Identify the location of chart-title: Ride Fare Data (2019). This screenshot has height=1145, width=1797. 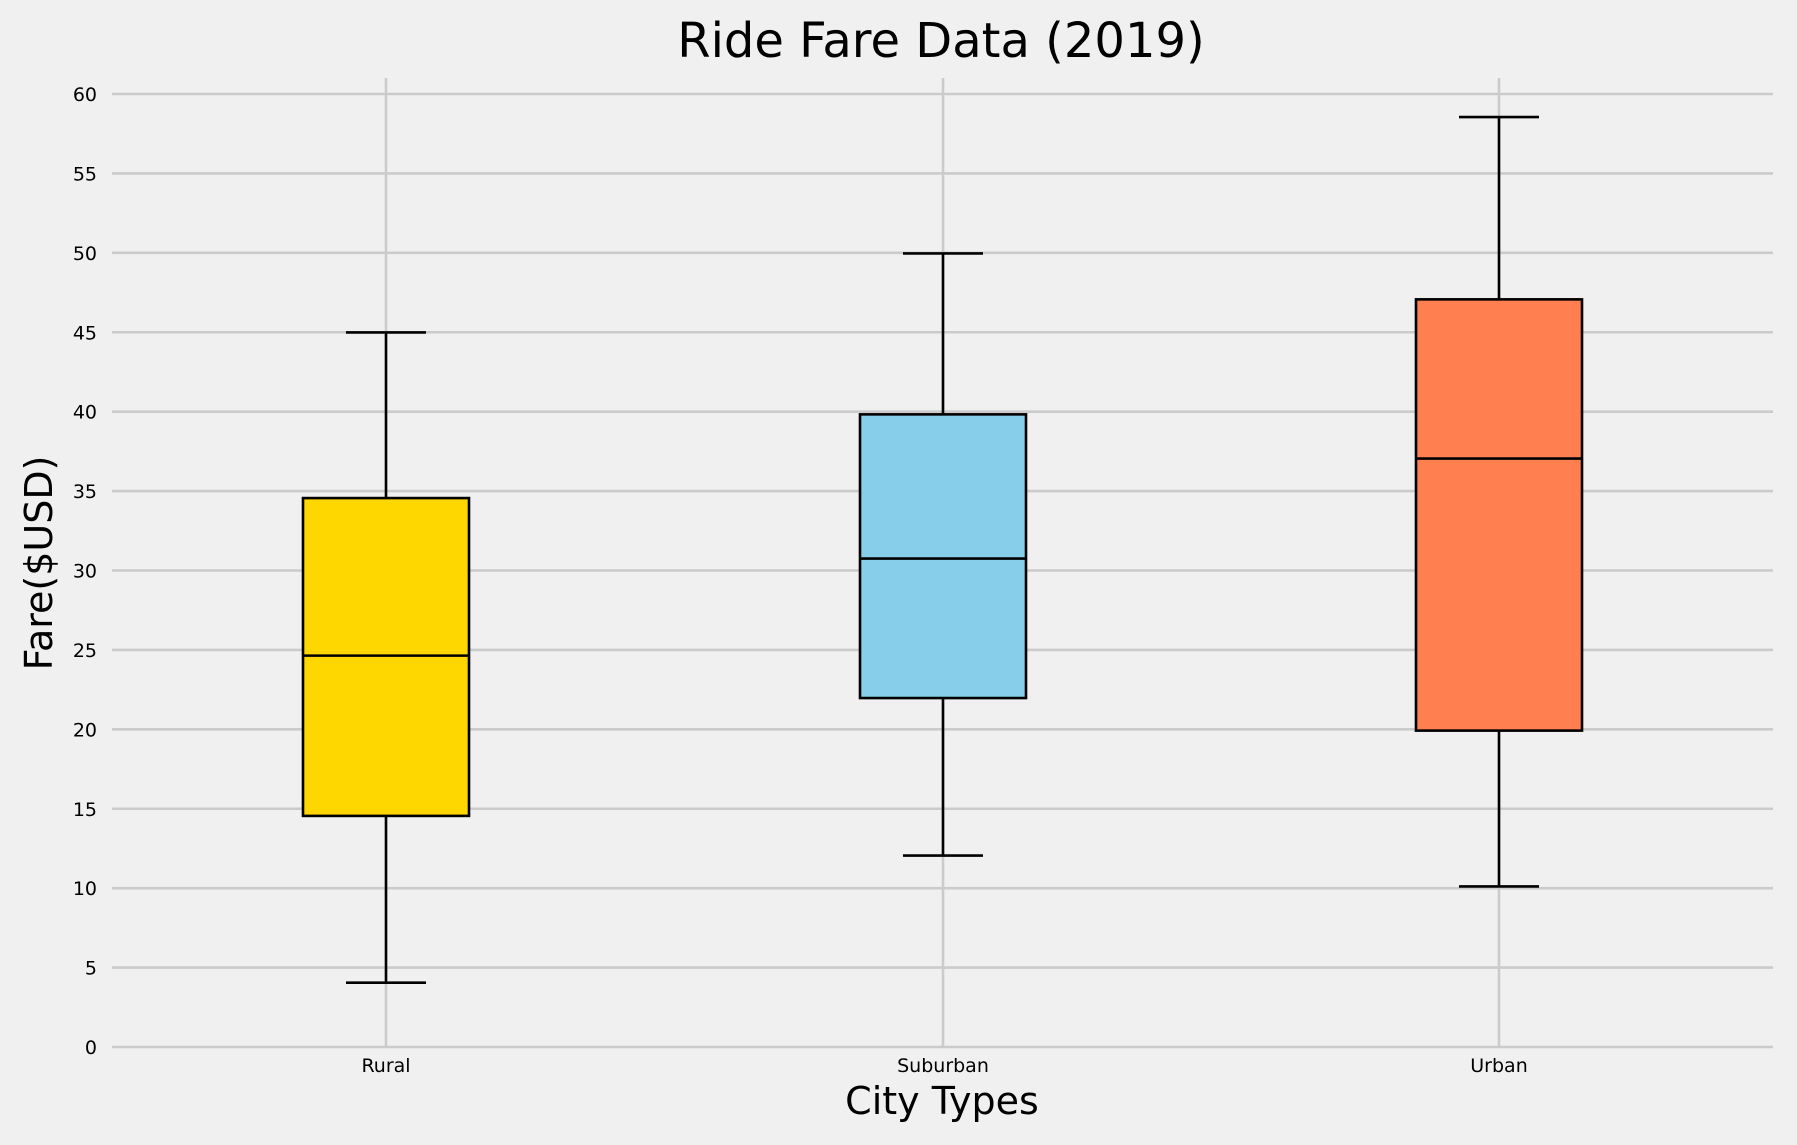
(941, 41).